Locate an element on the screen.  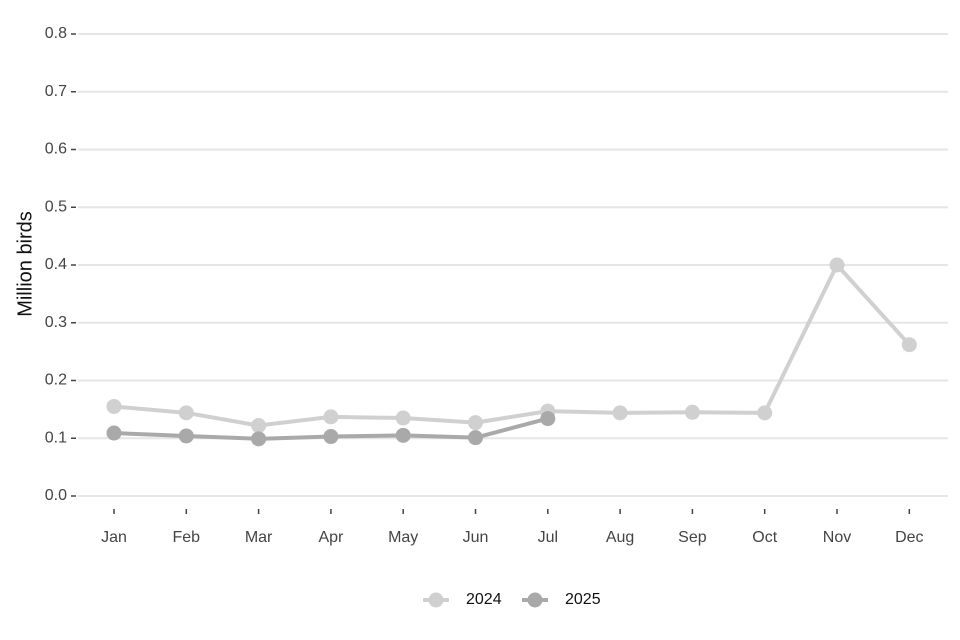
x-tick-label: Jul is located at coordinates (548, 537).